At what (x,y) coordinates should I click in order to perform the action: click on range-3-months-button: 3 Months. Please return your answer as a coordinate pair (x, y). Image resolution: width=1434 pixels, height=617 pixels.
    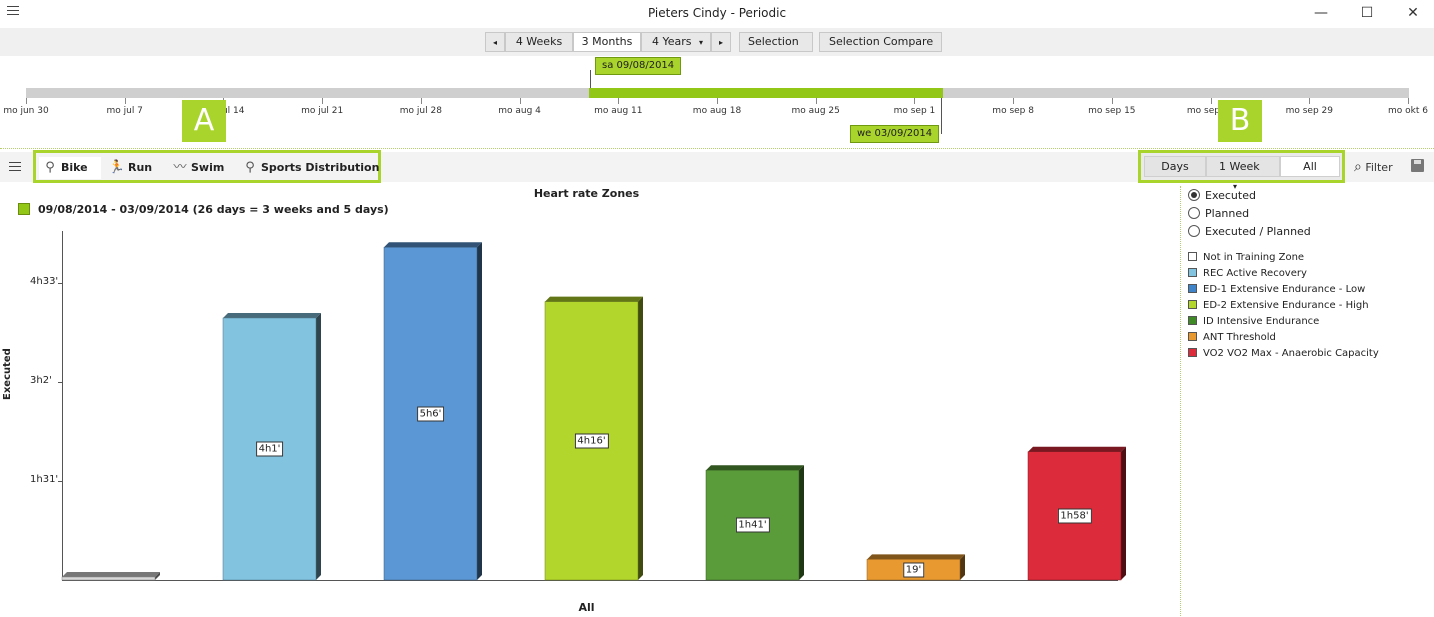
    Looking at the image, I should click on (607, 42).